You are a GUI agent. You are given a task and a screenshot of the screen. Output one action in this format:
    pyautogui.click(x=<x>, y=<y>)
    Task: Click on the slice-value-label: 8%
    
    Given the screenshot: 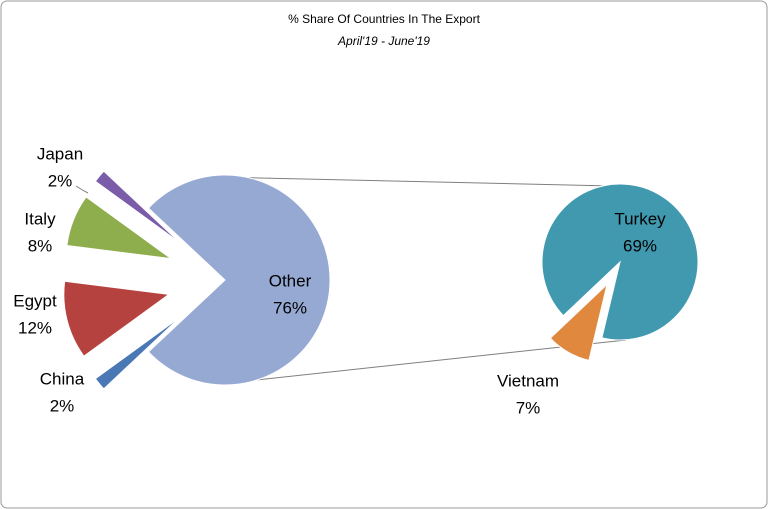 What is the action you would take?
    pyautogui.click(x=40, y=245)
    